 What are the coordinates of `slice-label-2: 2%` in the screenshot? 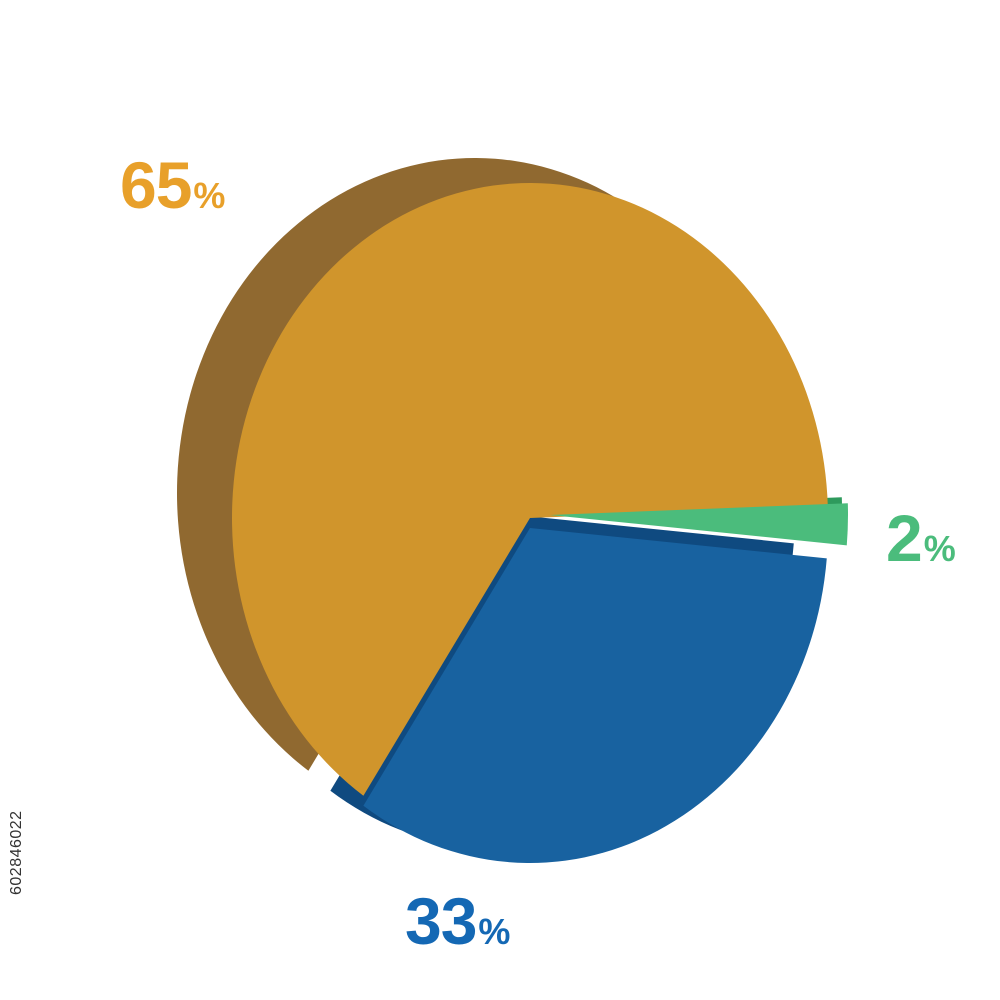 It's located at (921, 538).